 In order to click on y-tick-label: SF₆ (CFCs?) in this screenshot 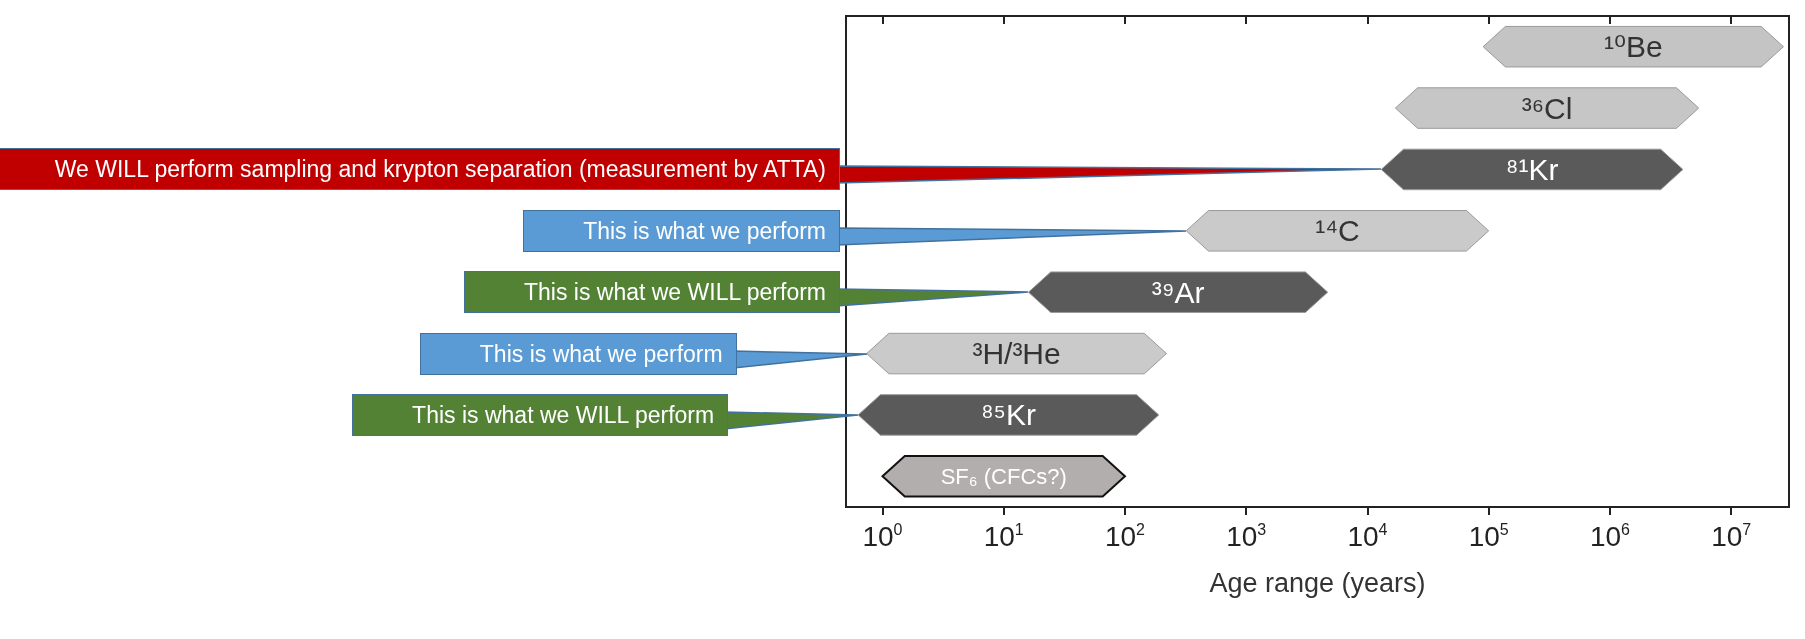, I will do `click(1003, 476)`.